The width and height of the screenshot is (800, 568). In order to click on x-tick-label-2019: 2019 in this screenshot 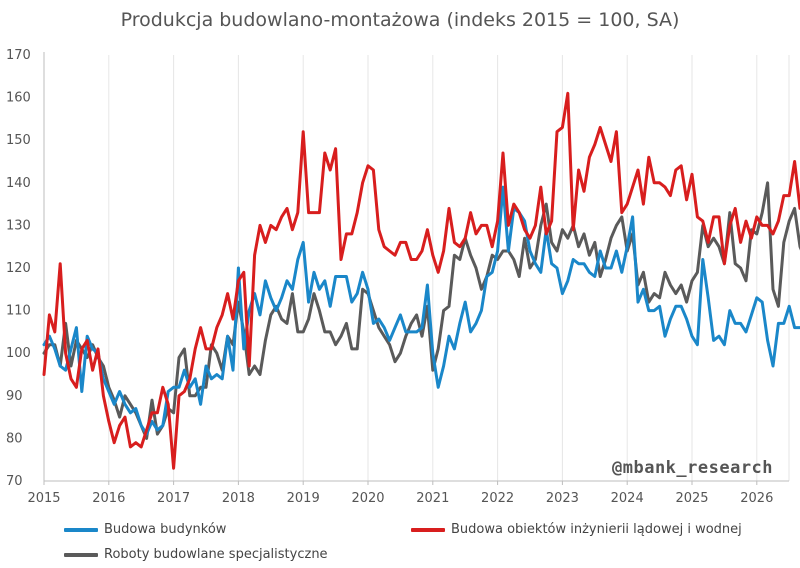, I will do `click(303, 498)`.